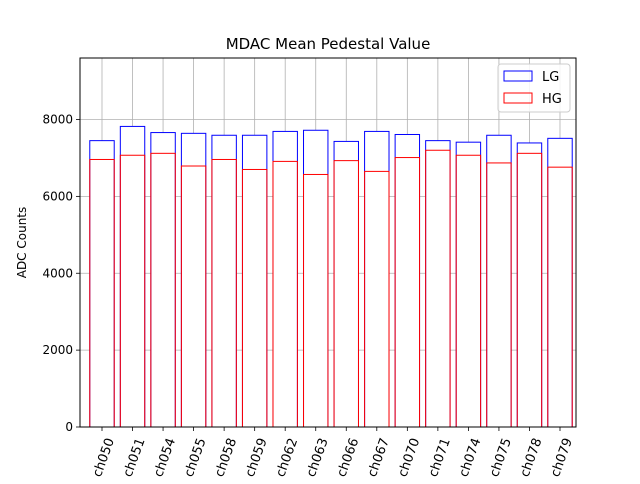  I want to click on y-tick-label: 4000, so click(57, 273).